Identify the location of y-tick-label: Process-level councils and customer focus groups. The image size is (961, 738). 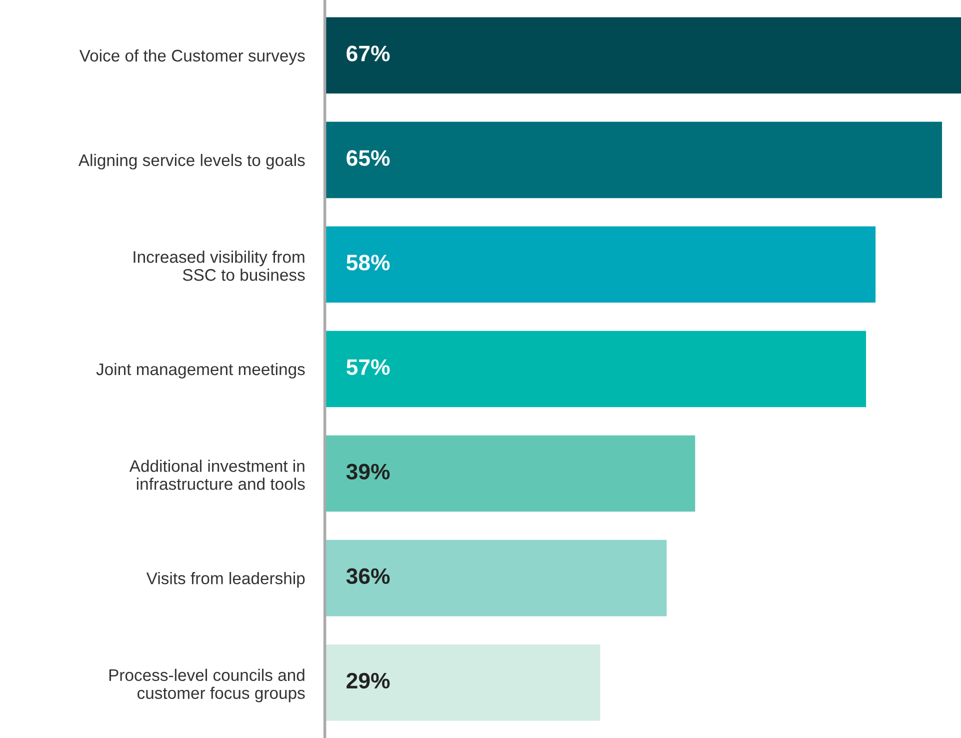
(207, 685).